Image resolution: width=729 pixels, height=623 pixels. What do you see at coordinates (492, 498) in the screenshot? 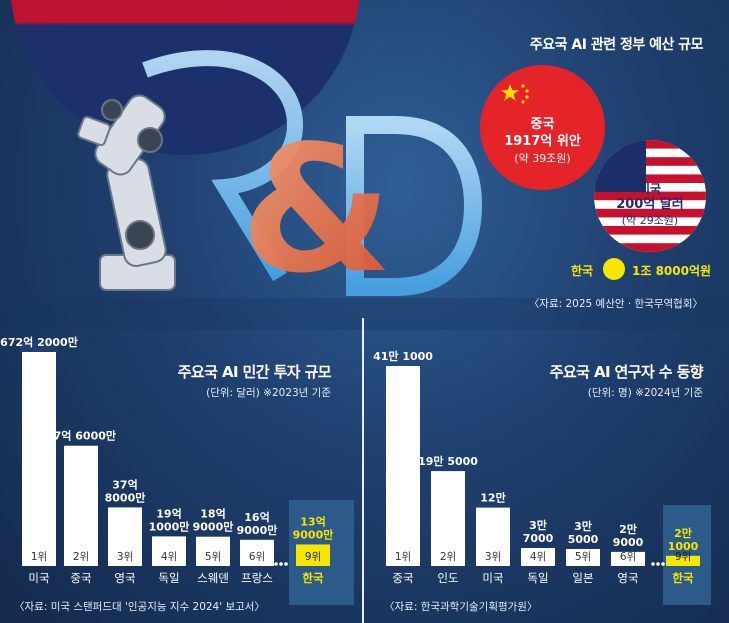
I see `researcher-value-label-2-0: 12만` at bounding box center [492, 498].